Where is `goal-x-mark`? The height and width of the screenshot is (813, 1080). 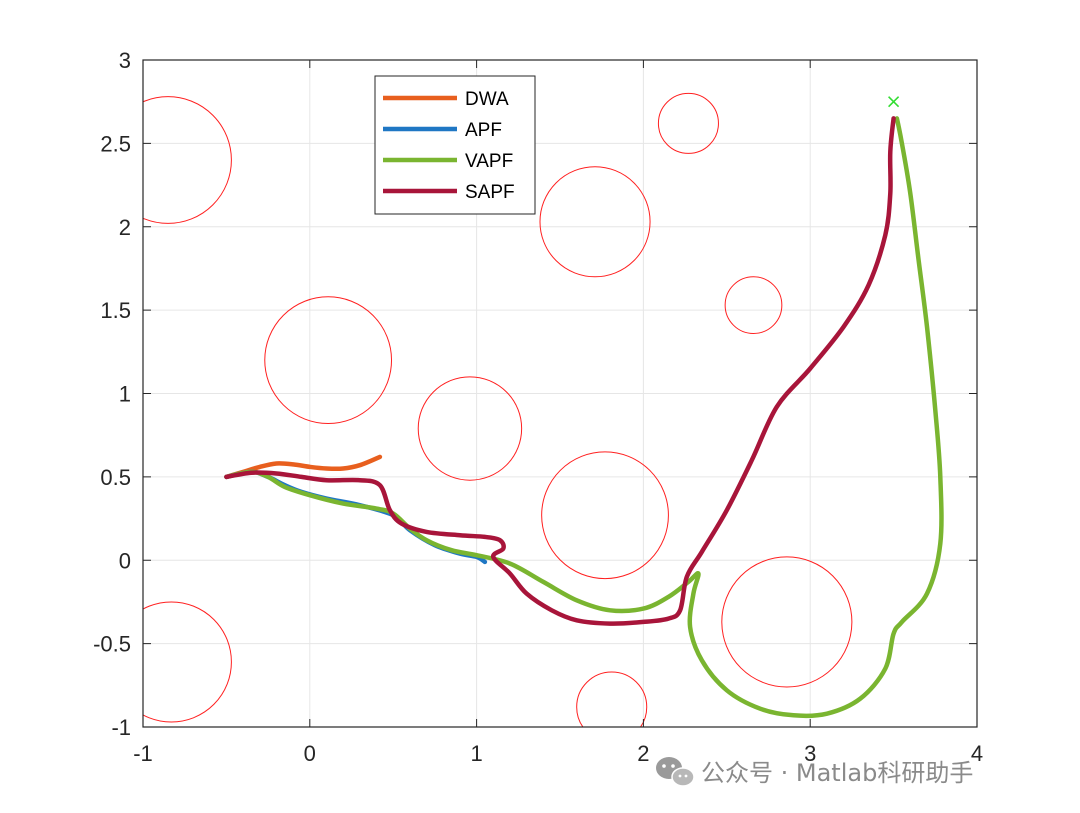
goal-x-mark is located at coordinates (894, 102).